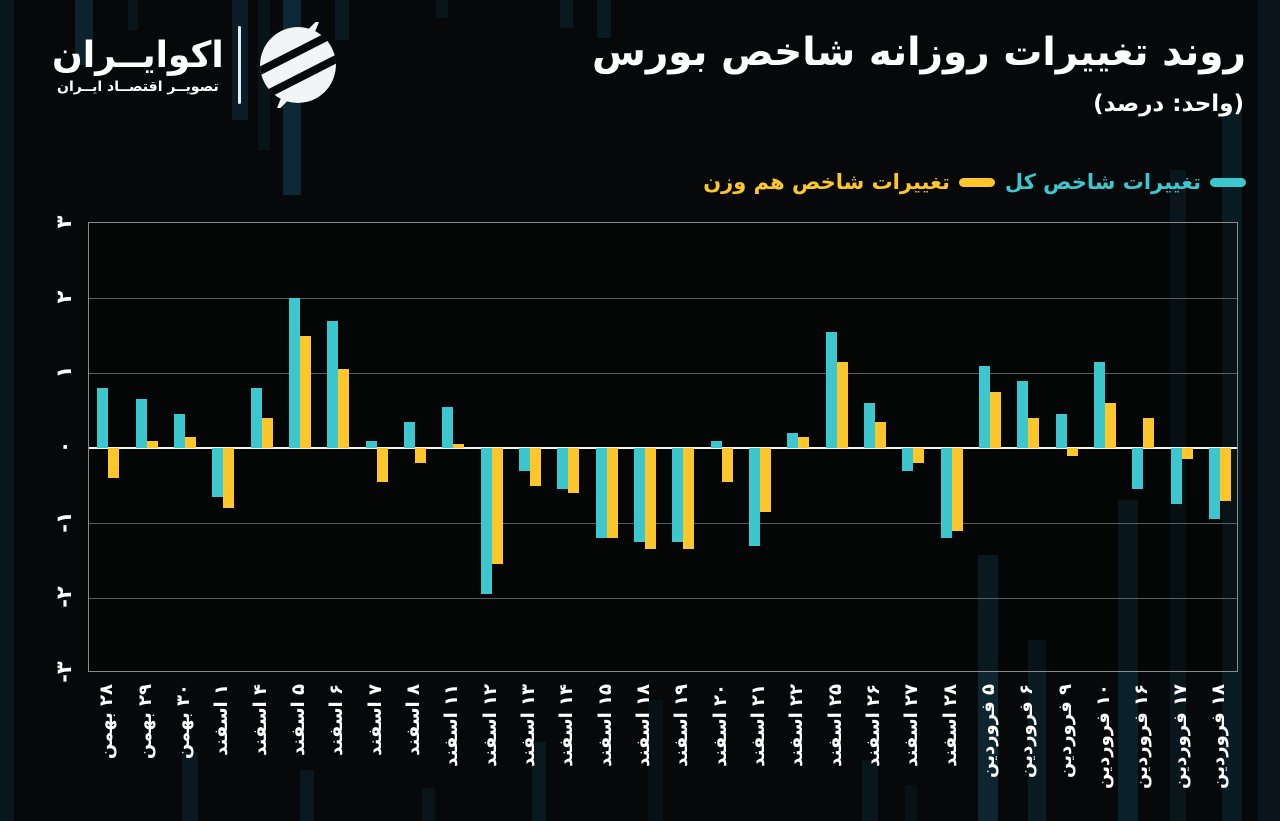  I want to click on y-tick-label: -۱, so click(64, 522).